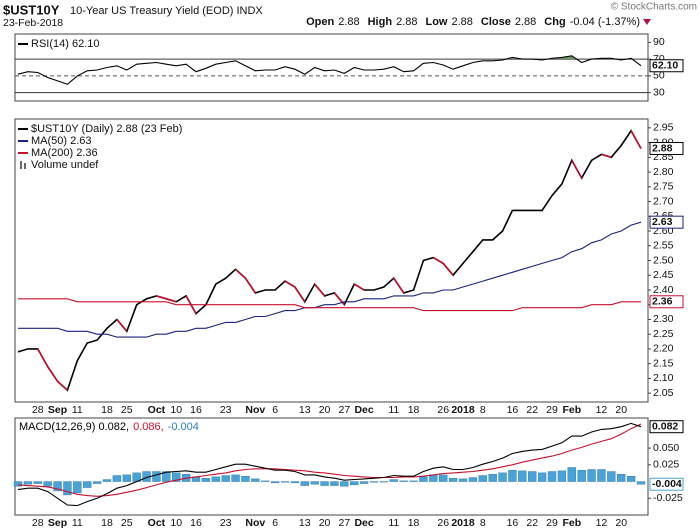 The image size is (700, 530). What do you see at coordinates (33, 23) in the screenshot?
I see `date: 23-Feb-2018` at bounding box center [33, 23].